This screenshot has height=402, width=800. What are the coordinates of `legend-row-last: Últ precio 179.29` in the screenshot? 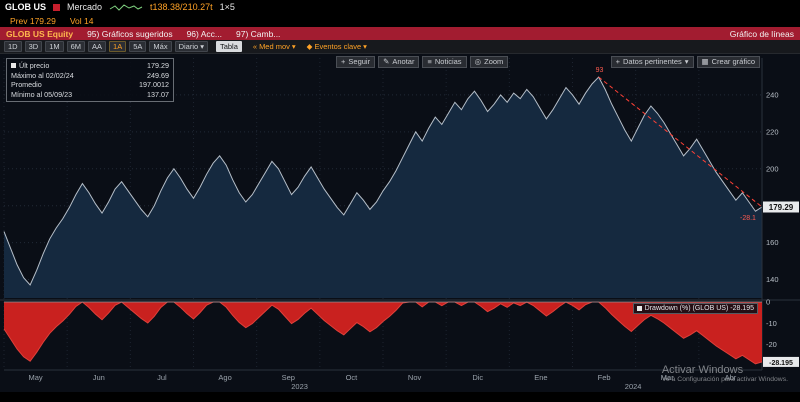 It's located at (90, 66).